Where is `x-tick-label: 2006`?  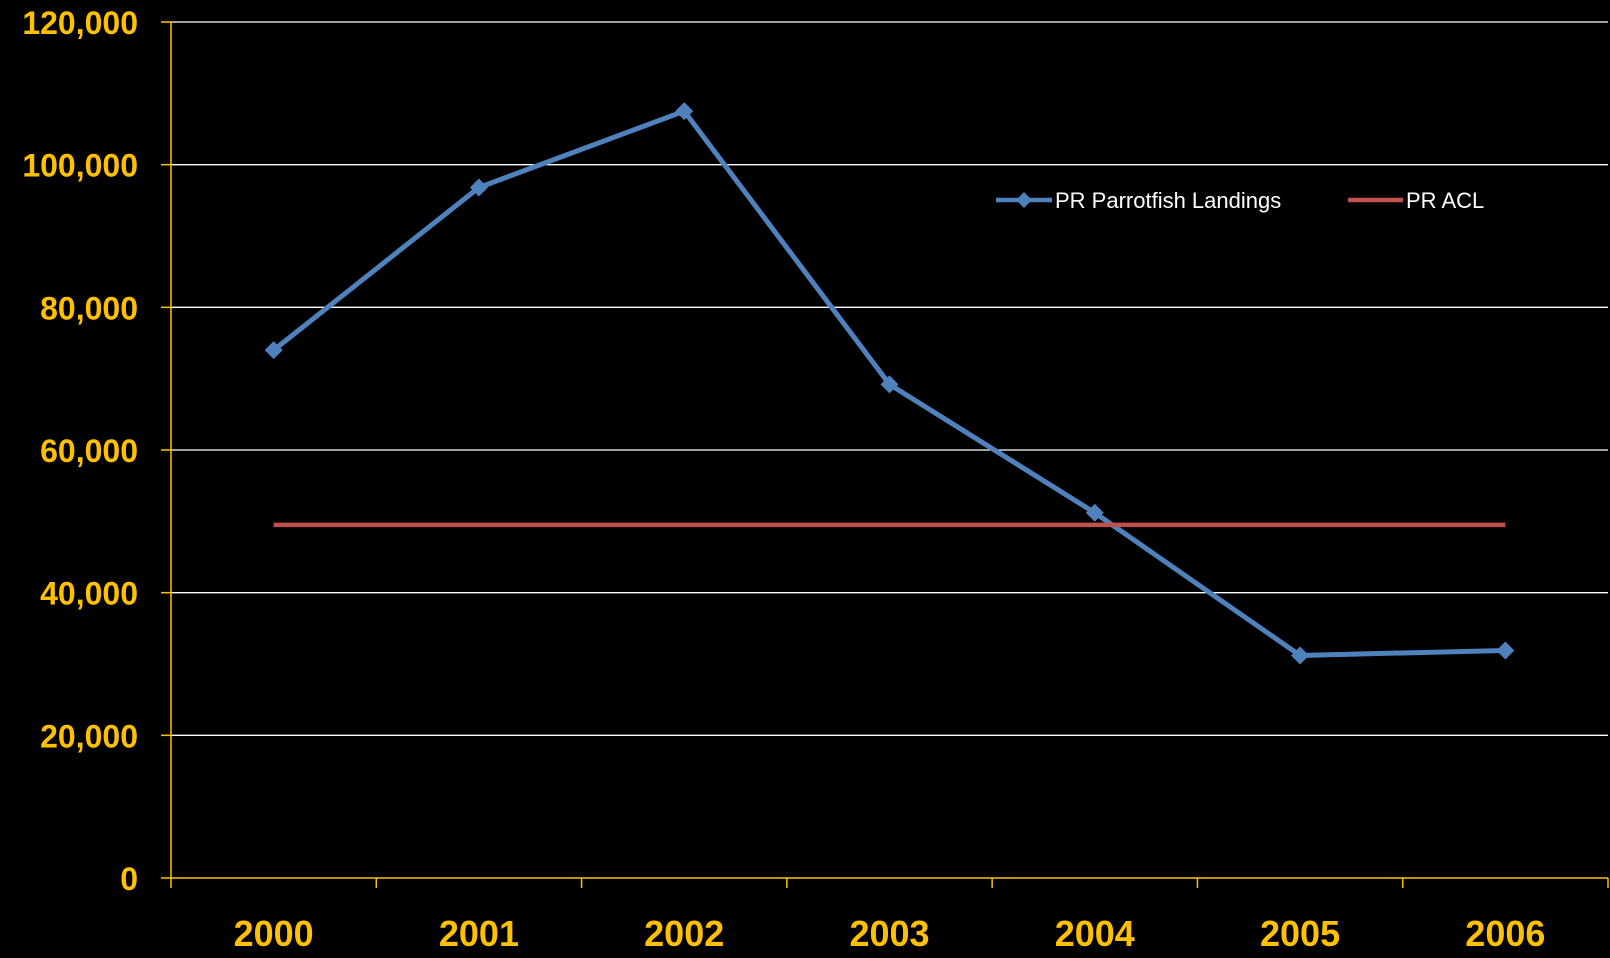 x-tick-label: 2006 is located at coordinates (1505, 933).